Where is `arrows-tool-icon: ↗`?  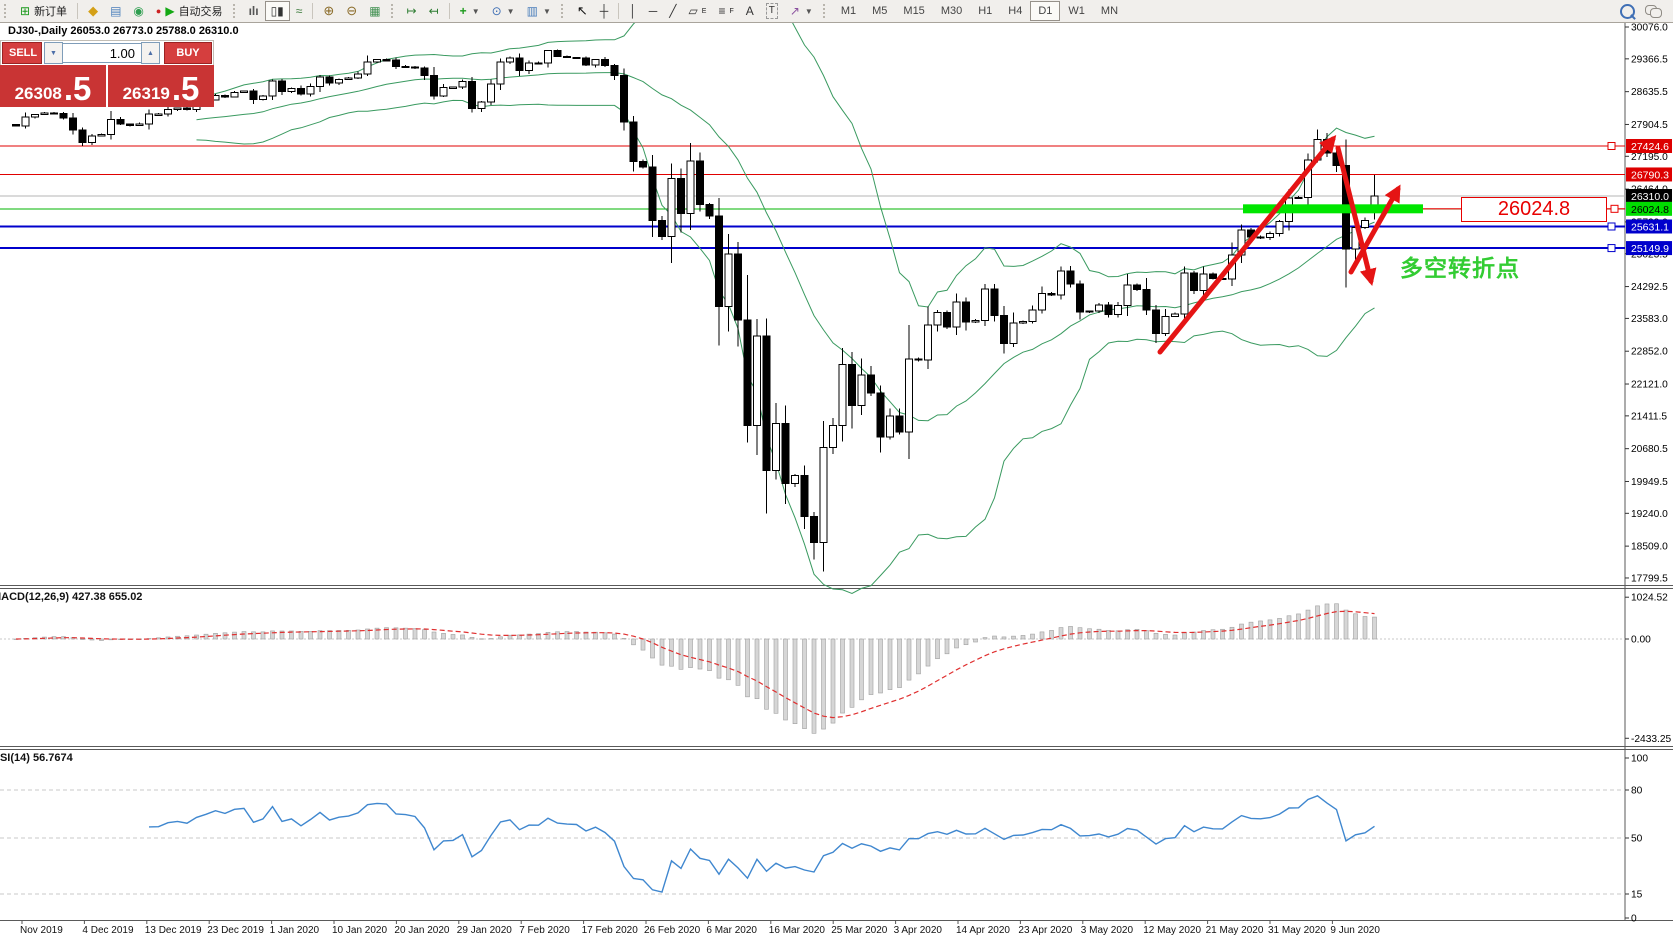 arrows-tool-icon: ↗ is located at coordinates (794, 11).